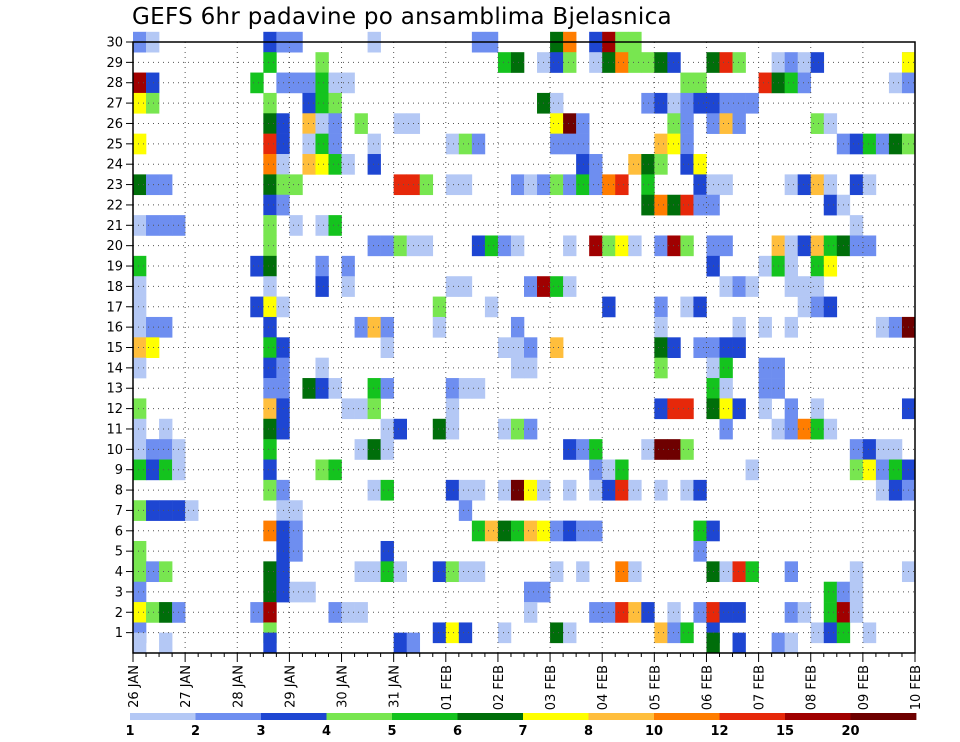 This screenshot has height=742, width=960. I want to click on colorbar-label: 10, so click(654, 731).